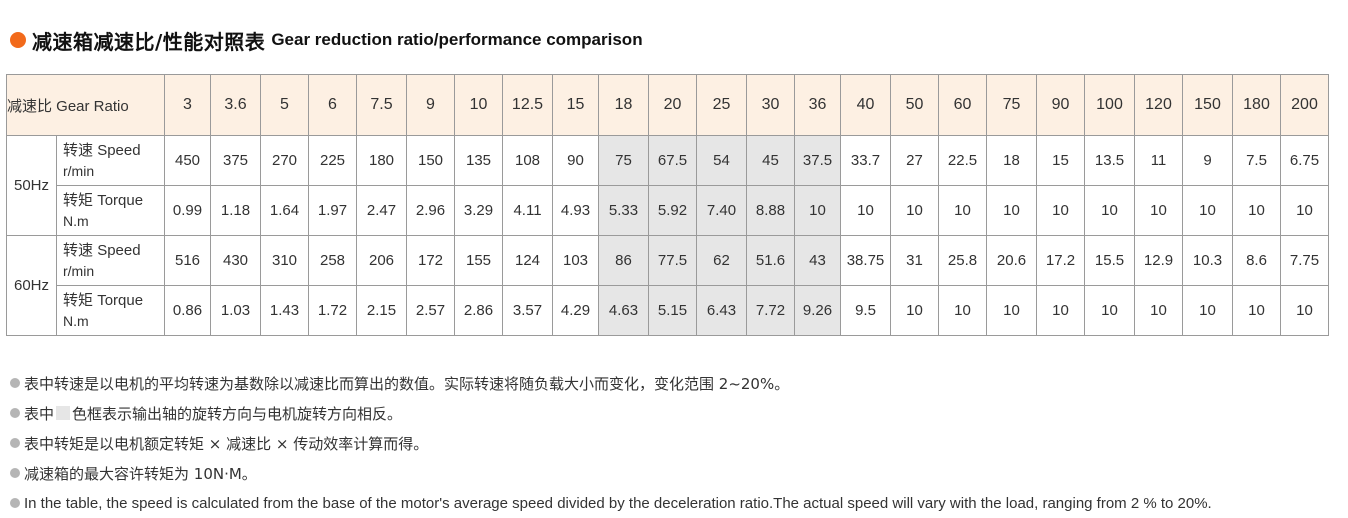 The image size is (1348, 518). Describe the element at coordinates (527, 310) in the screenshot. I see `value-cell: 3.57` at that location.